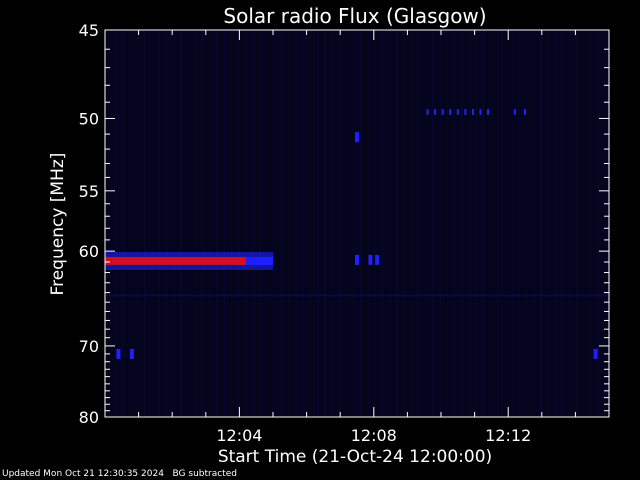  Describe the element at coordinates (83, 474) in the screenshot. I see `updated-timestamp: Updated Mon Oct 21 12:30:35 2024` at that location.